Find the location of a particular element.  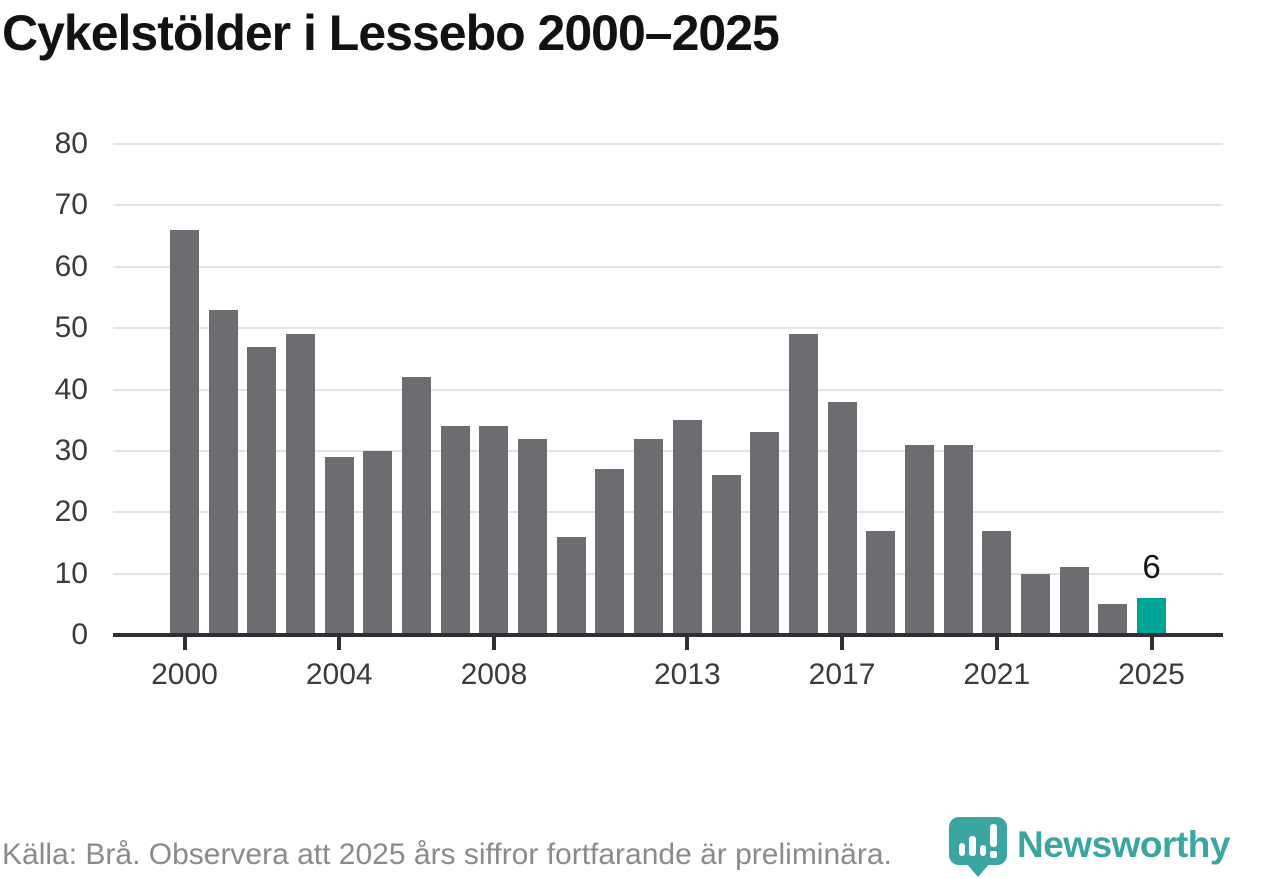

y-tick-label-70: 70 is located at coordinates (71, 205).